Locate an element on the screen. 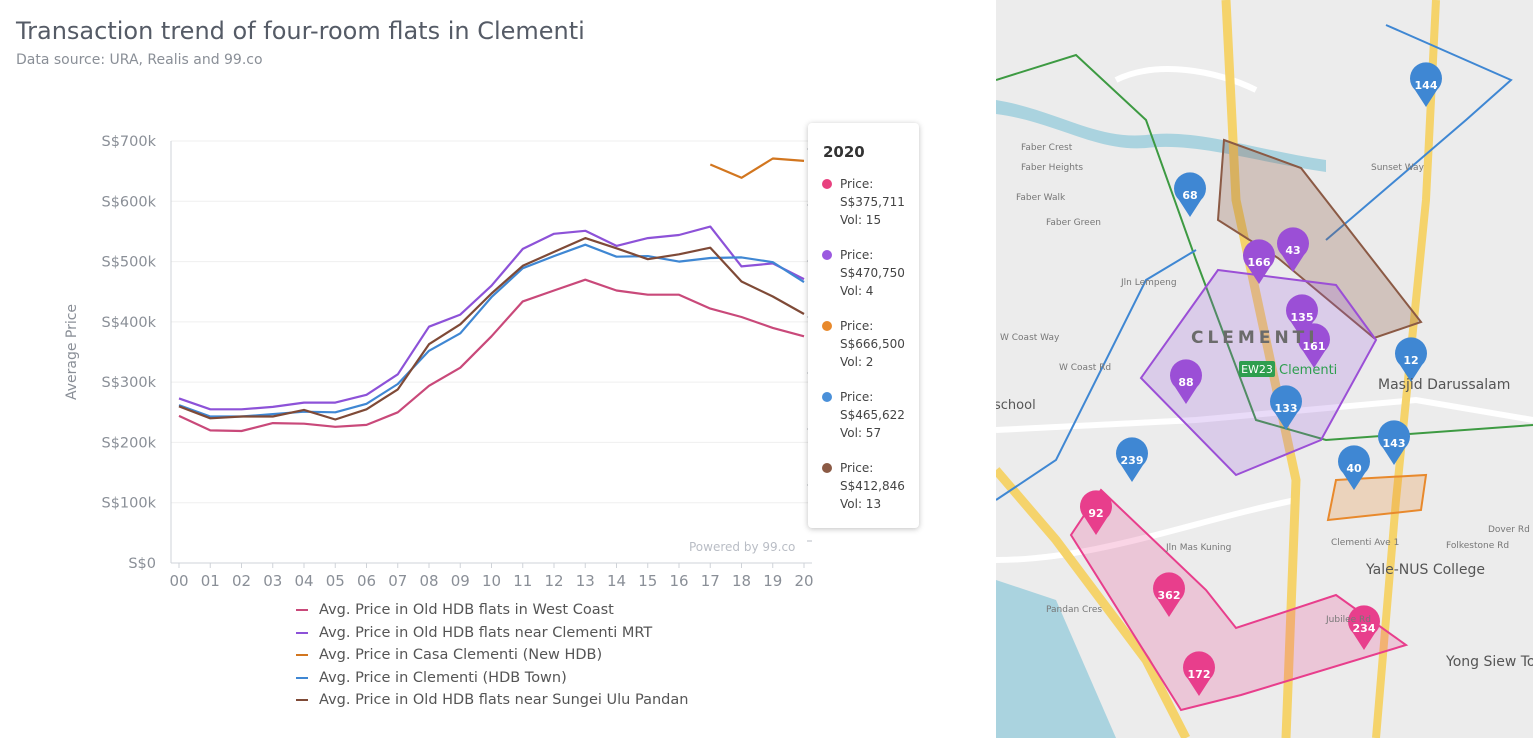  x-tick-label: 00 is located at coordinates (178, 581).